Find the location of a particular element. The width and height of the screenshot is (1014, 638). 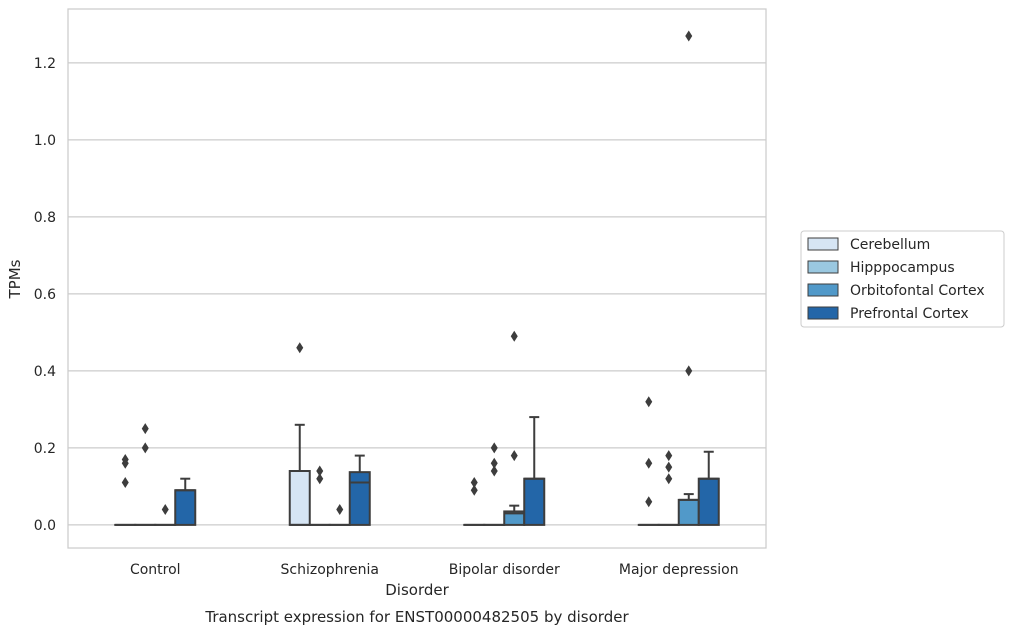

y-tick-label: 1.2 is located at coordinates (45, 64).